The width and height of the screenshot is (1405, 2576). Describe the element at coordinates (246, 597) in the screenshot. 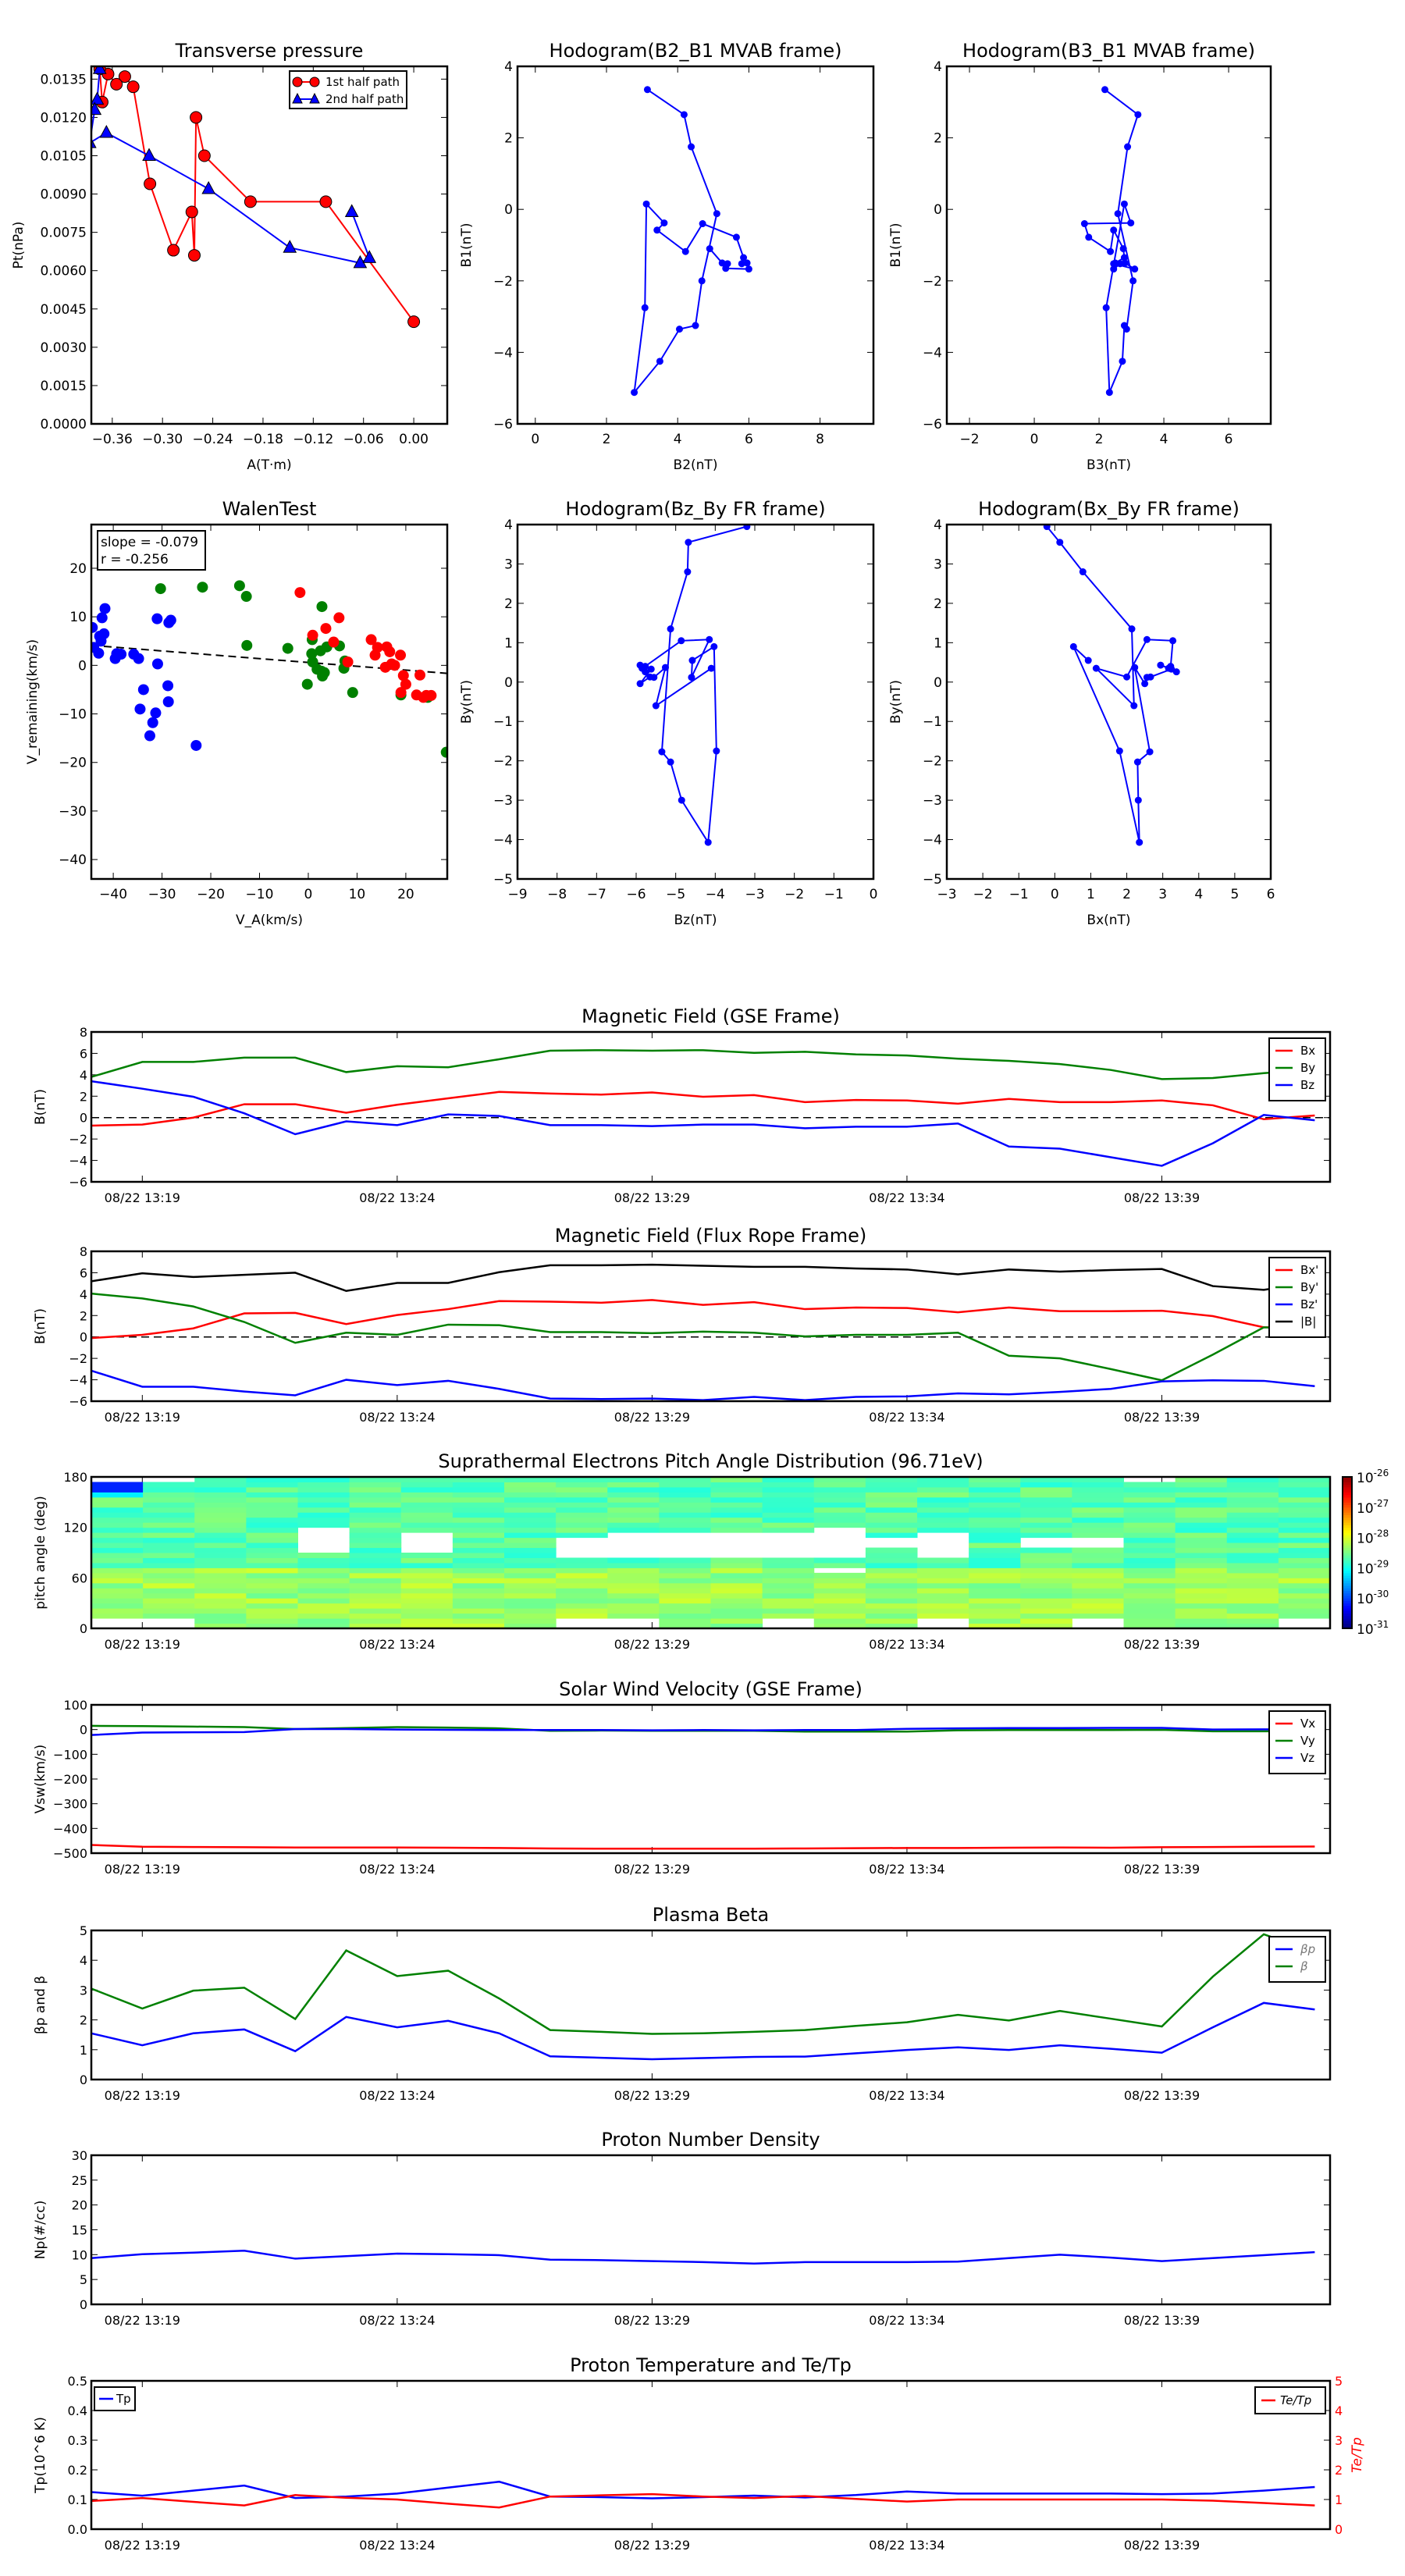

I see `scatter-point-green` at that location.